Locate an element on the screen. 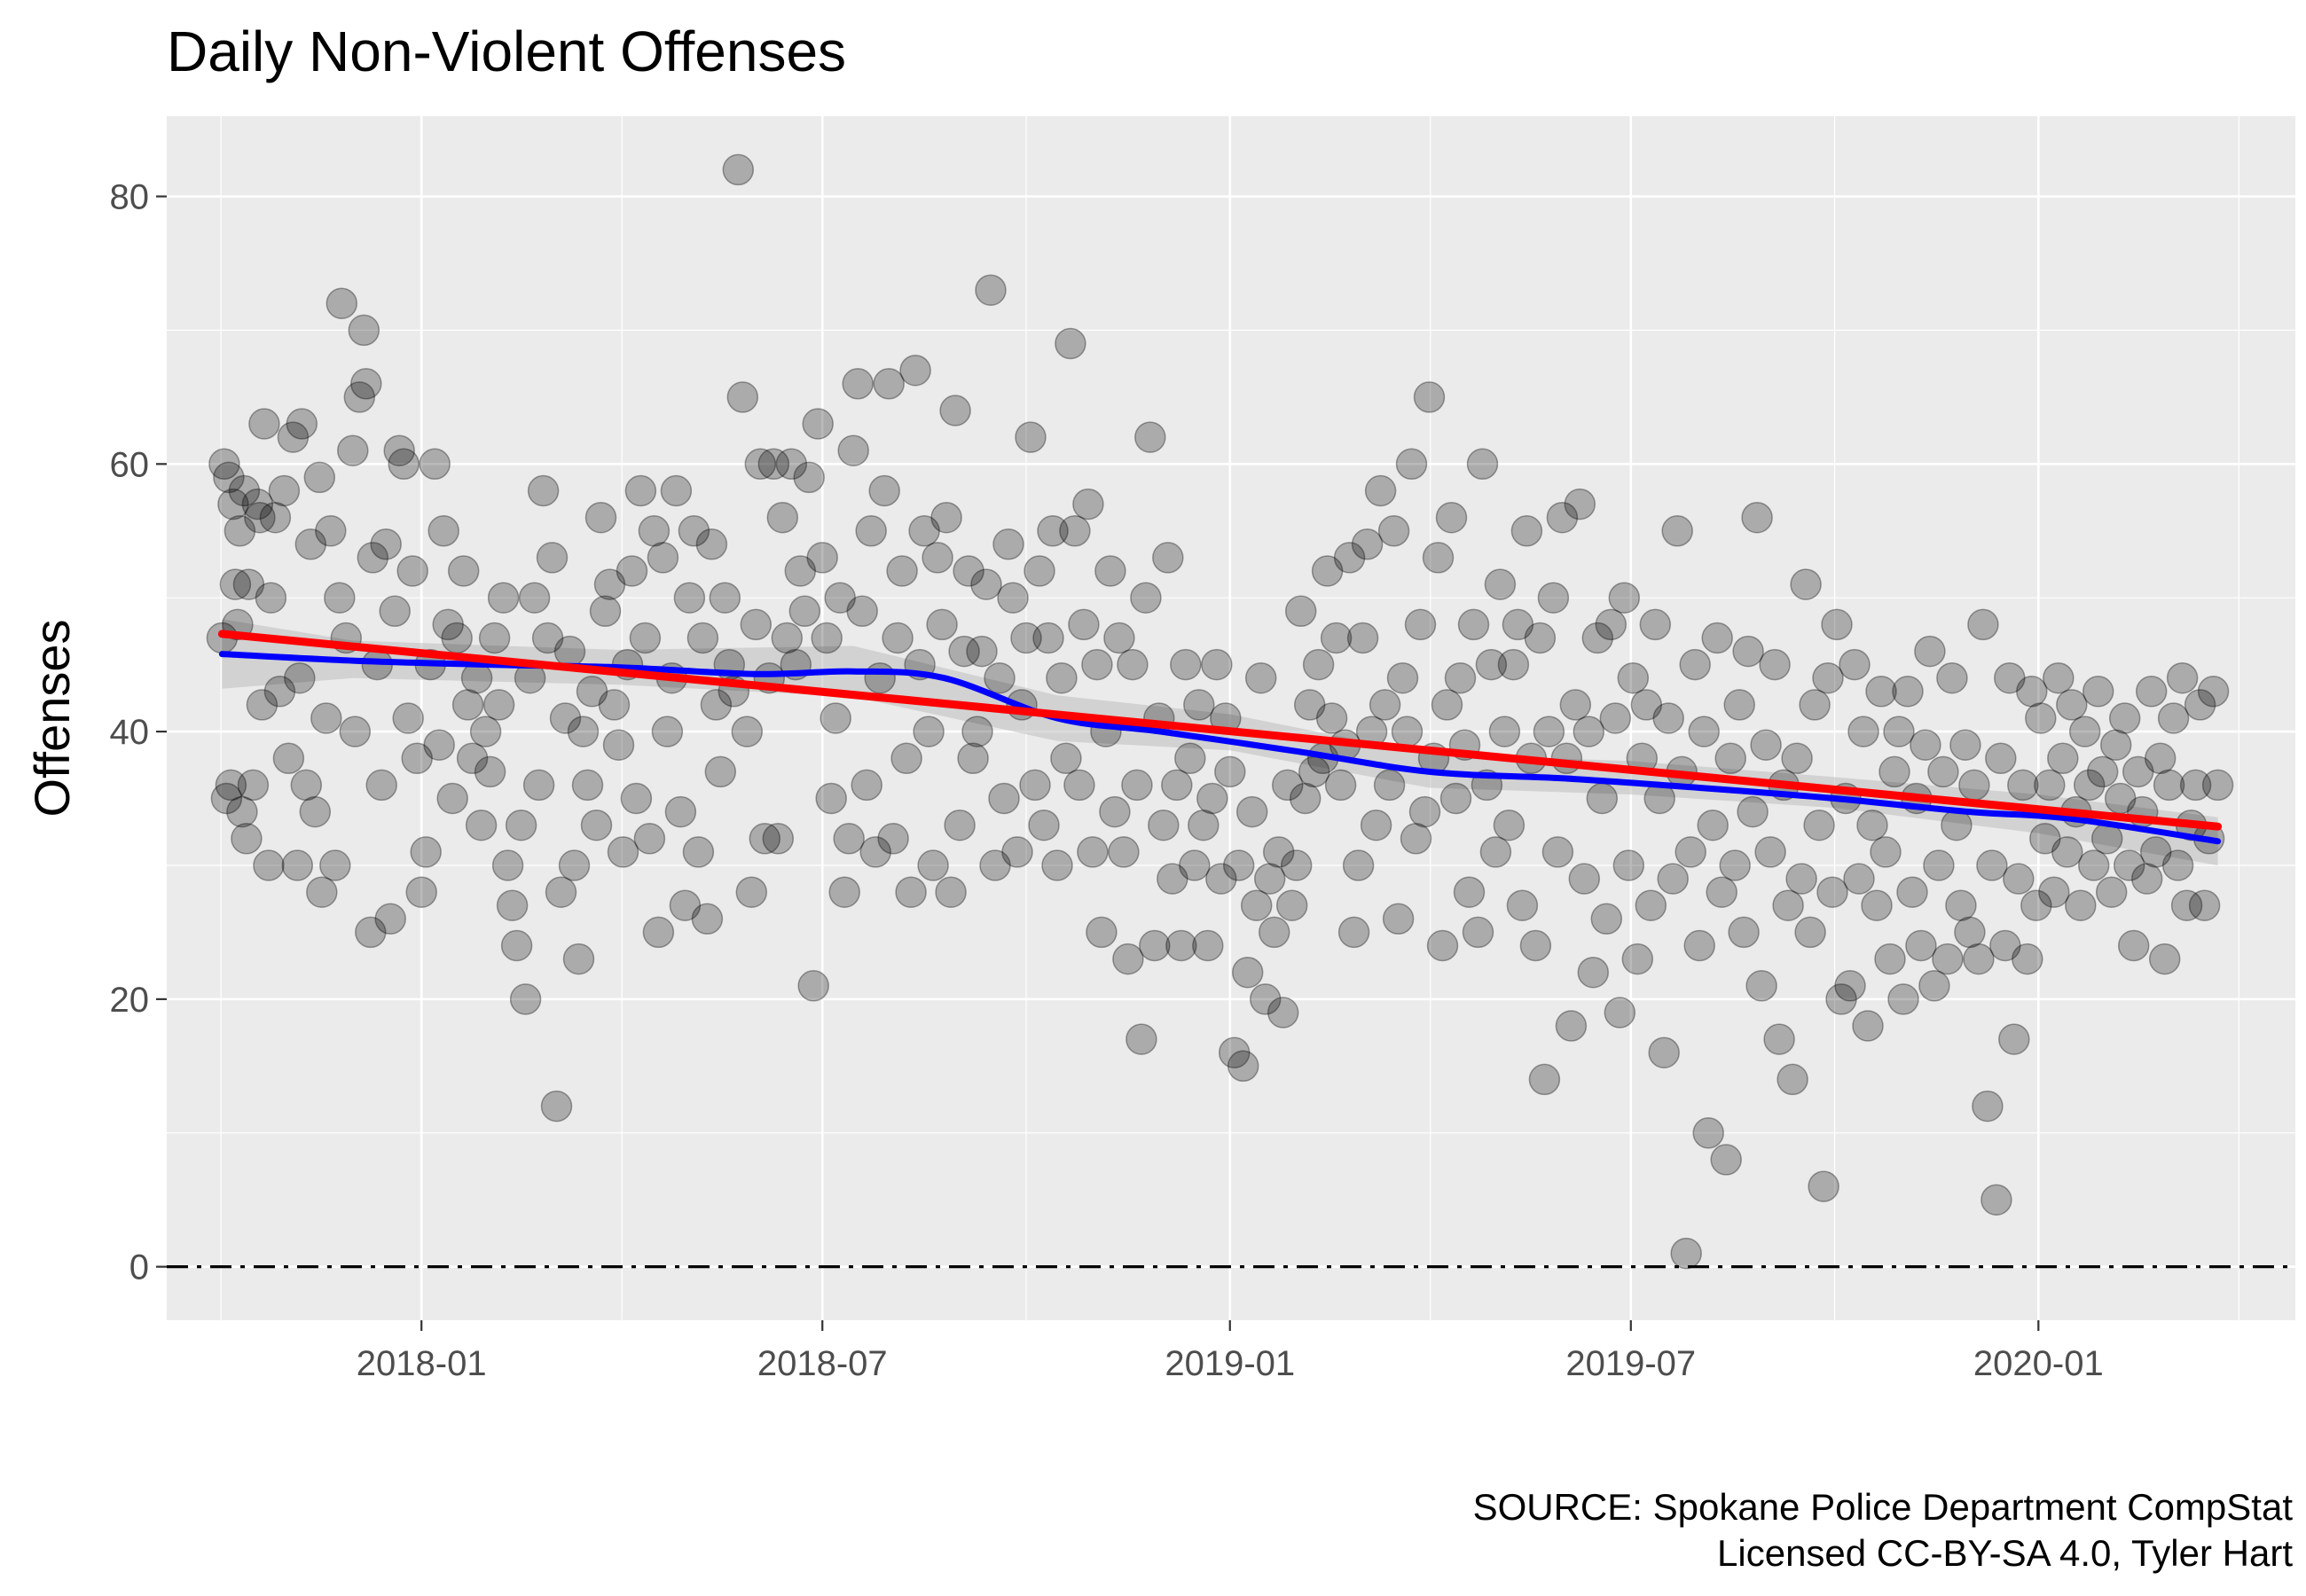 This screenshot has height=1596, width=2306. y-tick-label: 40 is located at coordinates (130, 733).